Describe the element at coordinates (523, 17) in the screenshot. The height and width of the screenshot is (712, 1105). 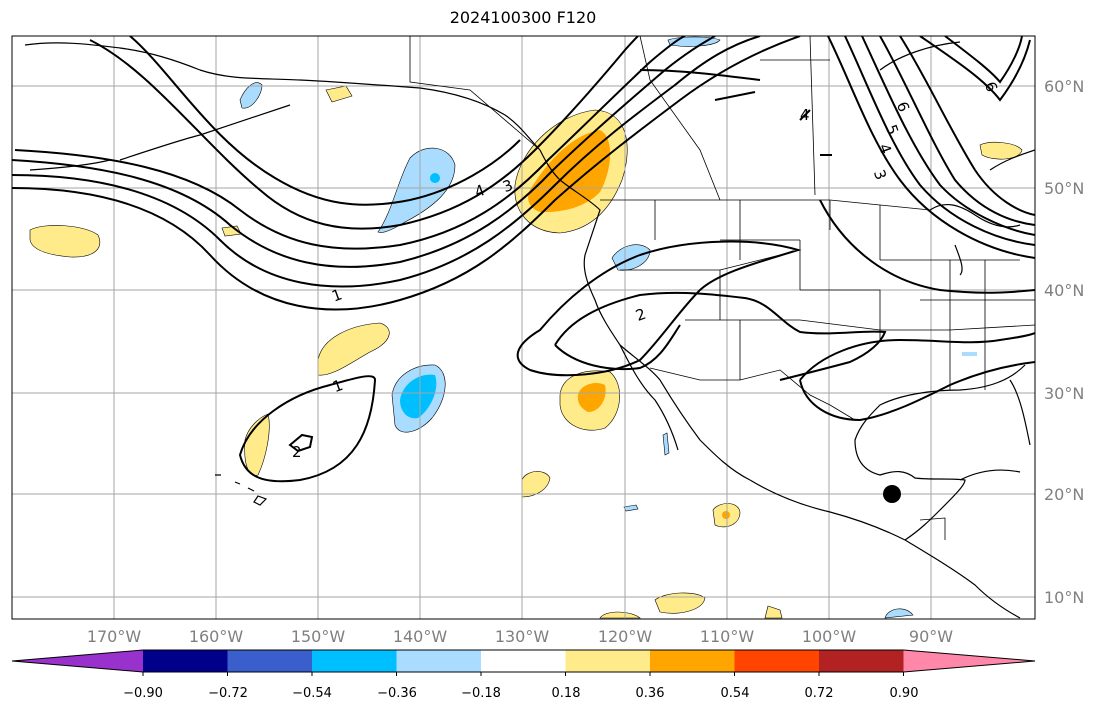
I see `map-title: 2024100300 F120` at that location.